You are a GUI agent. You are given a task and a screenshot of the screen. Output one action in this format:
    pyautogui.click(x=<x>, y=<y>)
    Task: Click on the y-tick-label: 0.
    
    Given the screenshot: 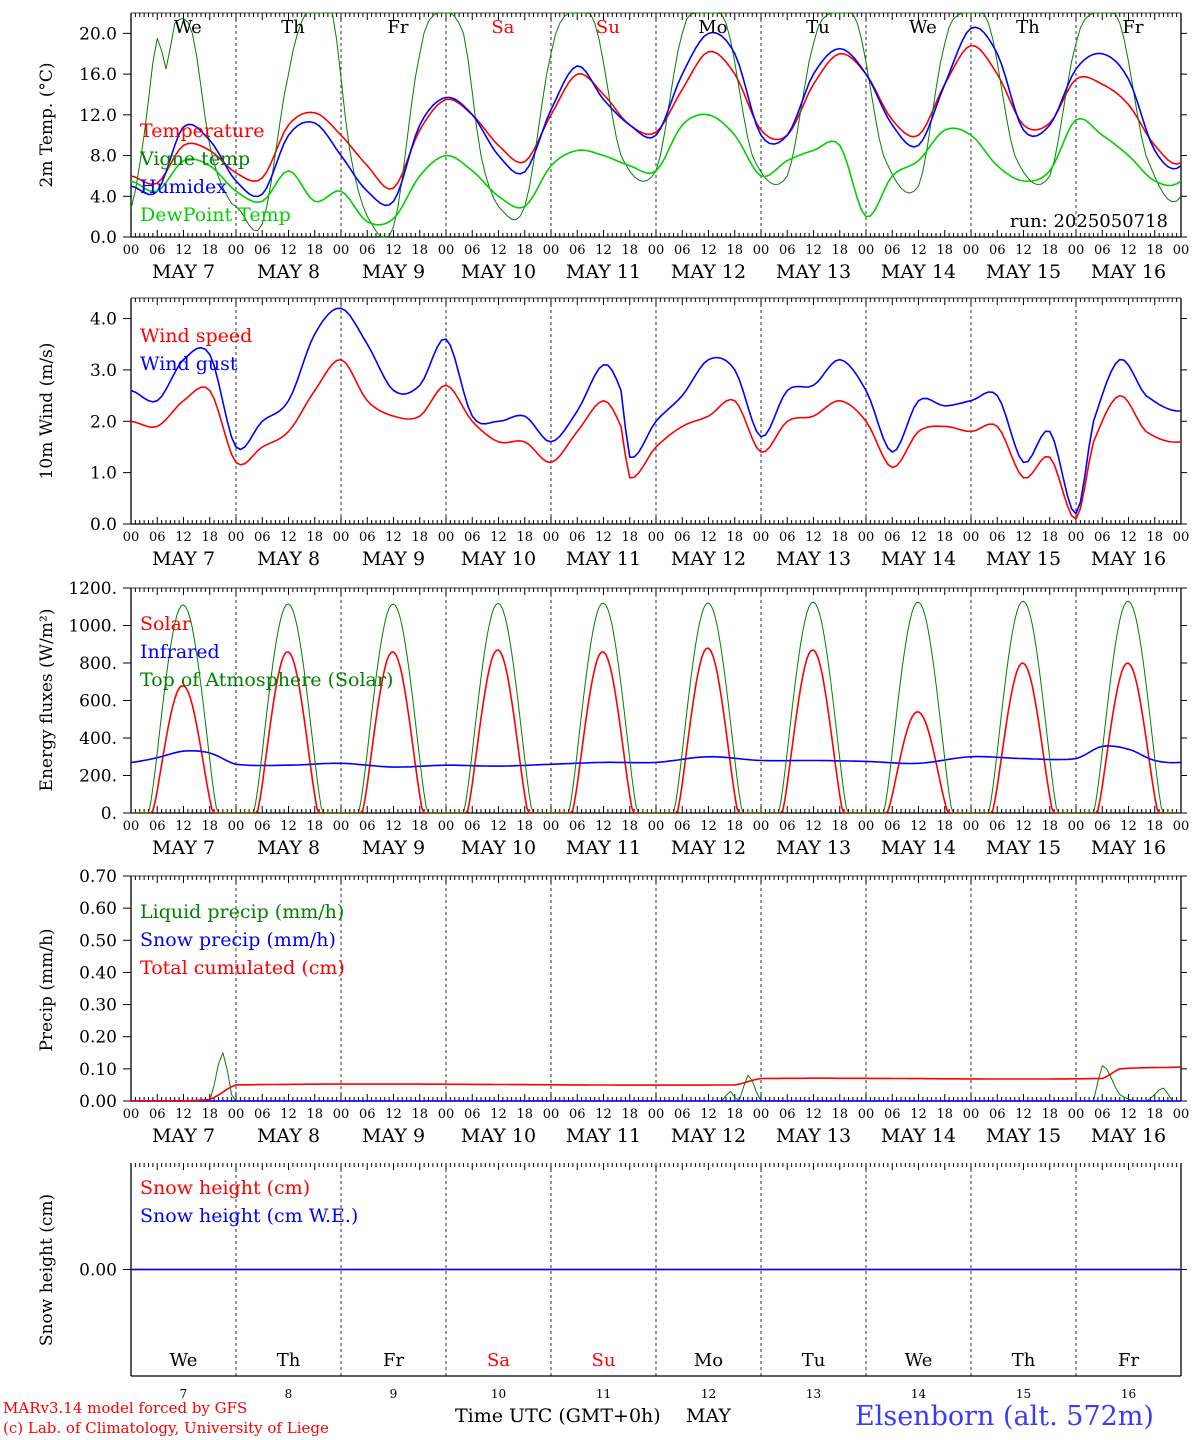 What is the action you would take?
    pyautogui.click(x=109, y=814)
    